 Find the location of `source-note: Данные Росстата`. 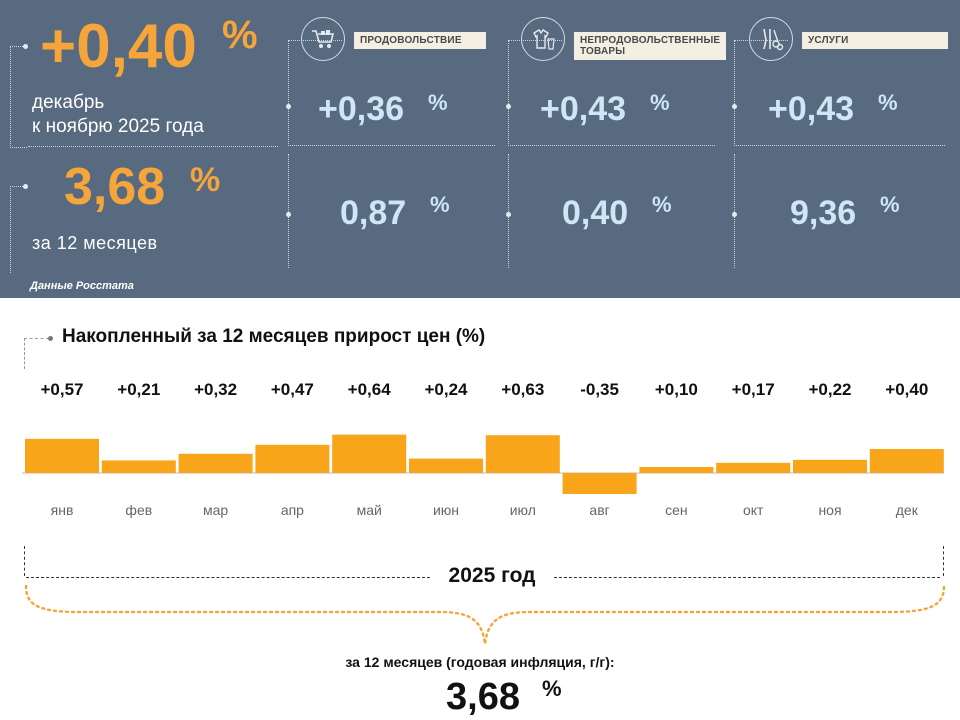

source-note: Данные Росстата is located at coordinates (82, 286).